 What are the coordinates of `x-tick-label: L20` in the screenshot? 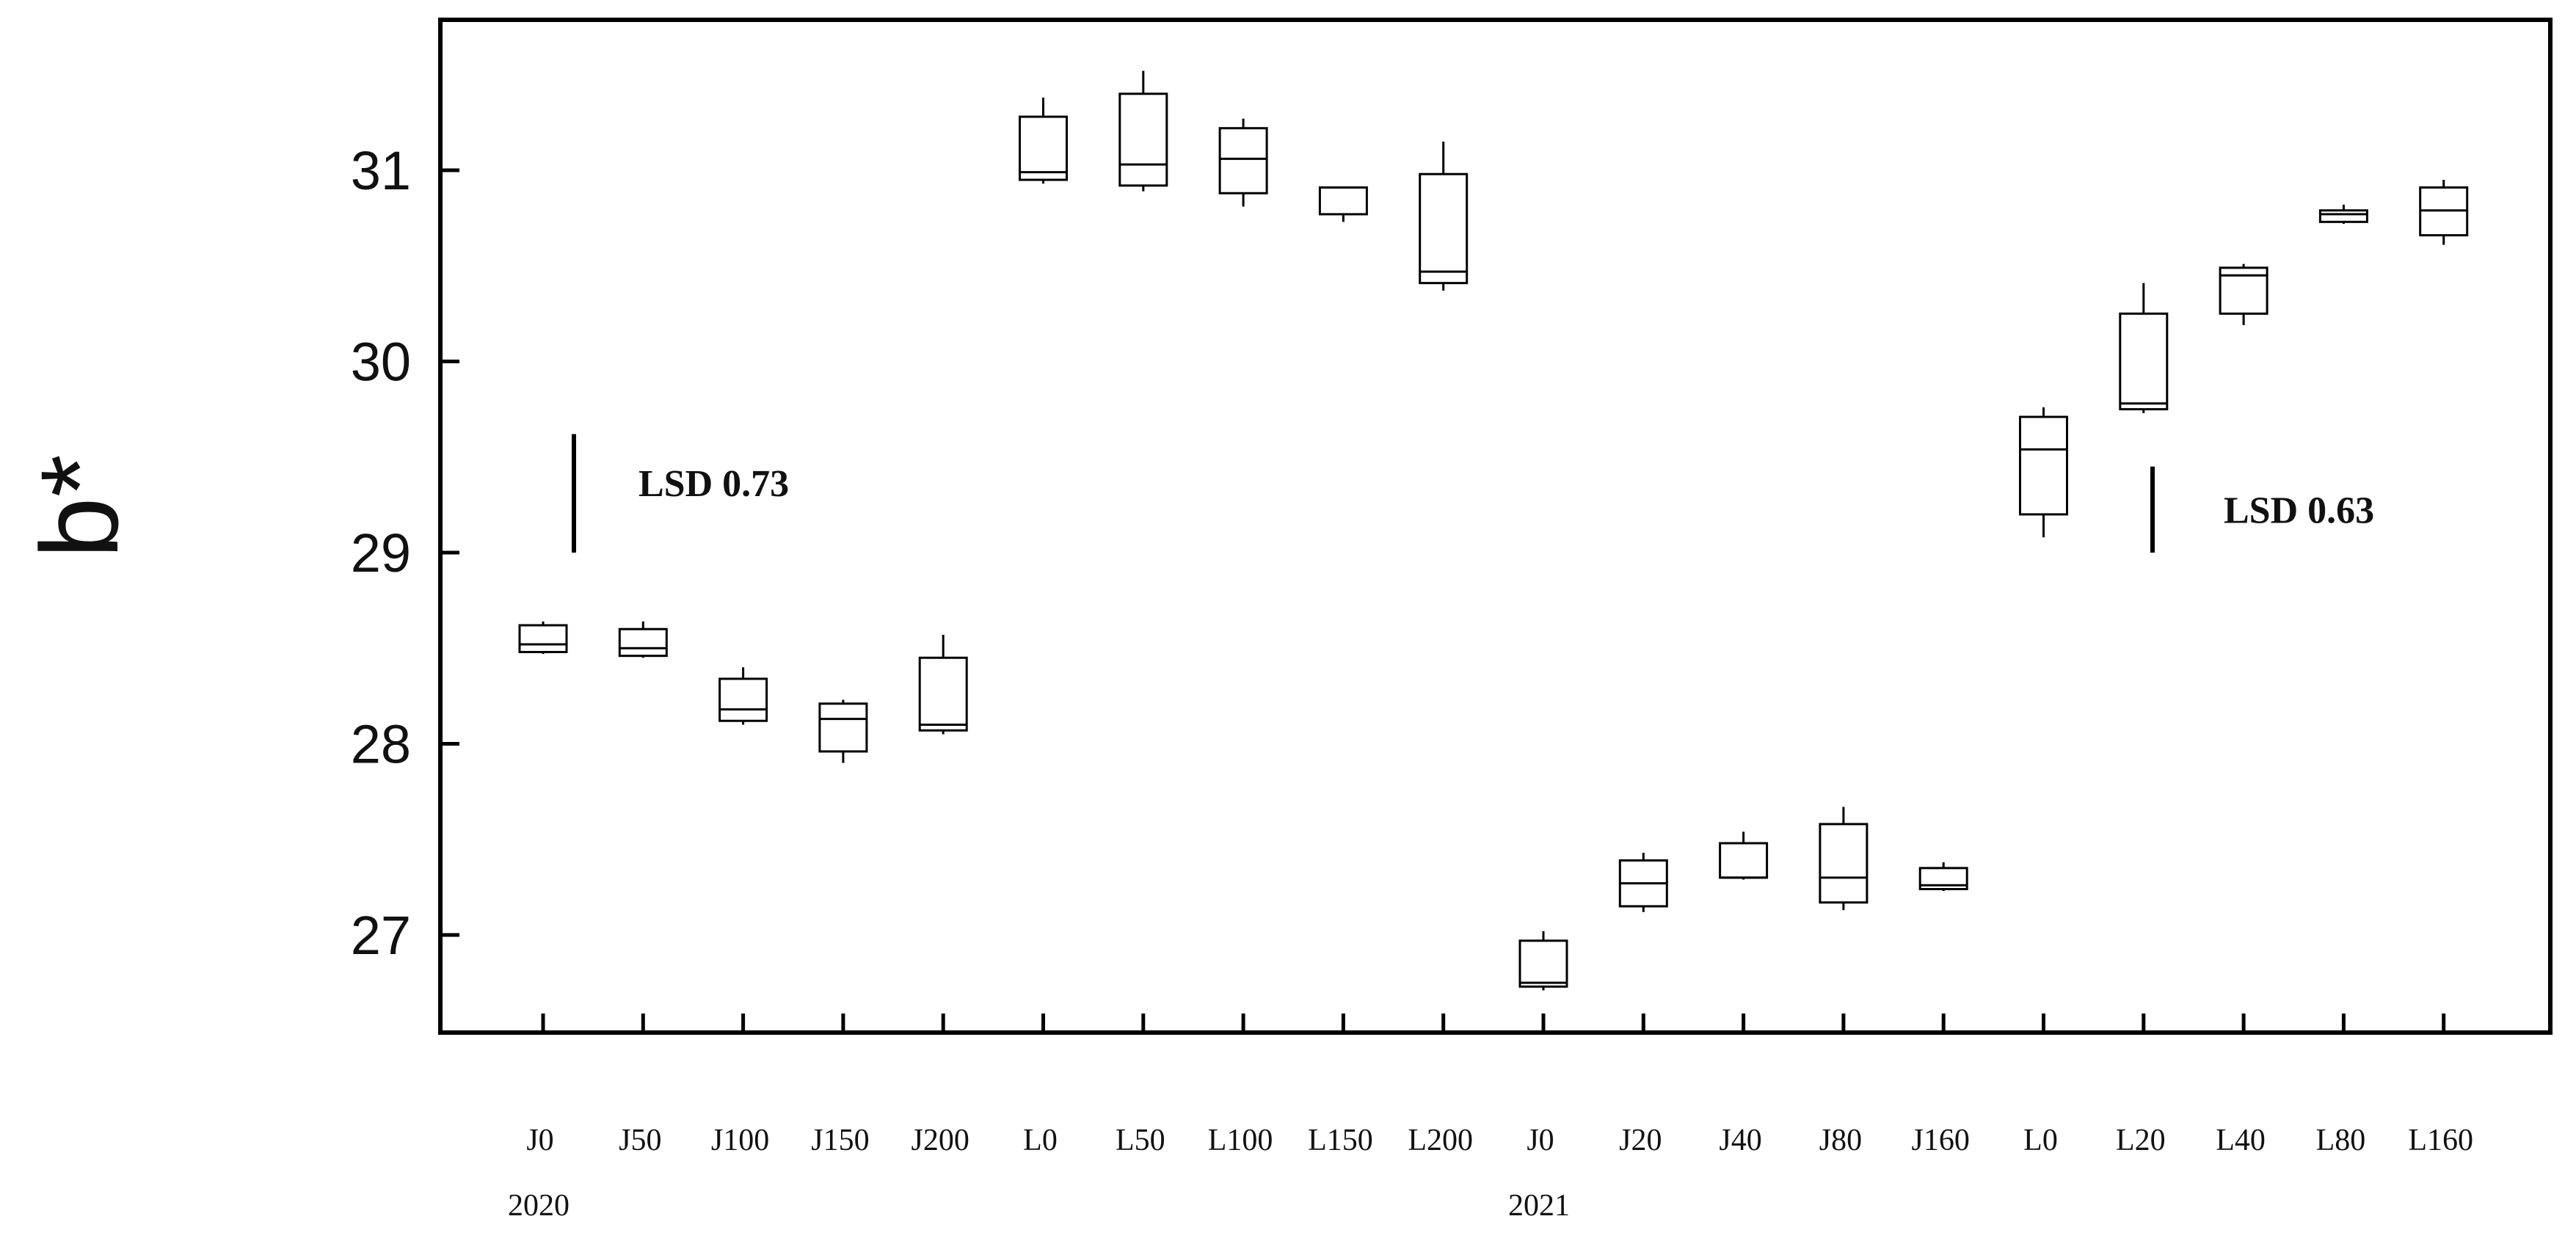 It's located at (2141, 1140).